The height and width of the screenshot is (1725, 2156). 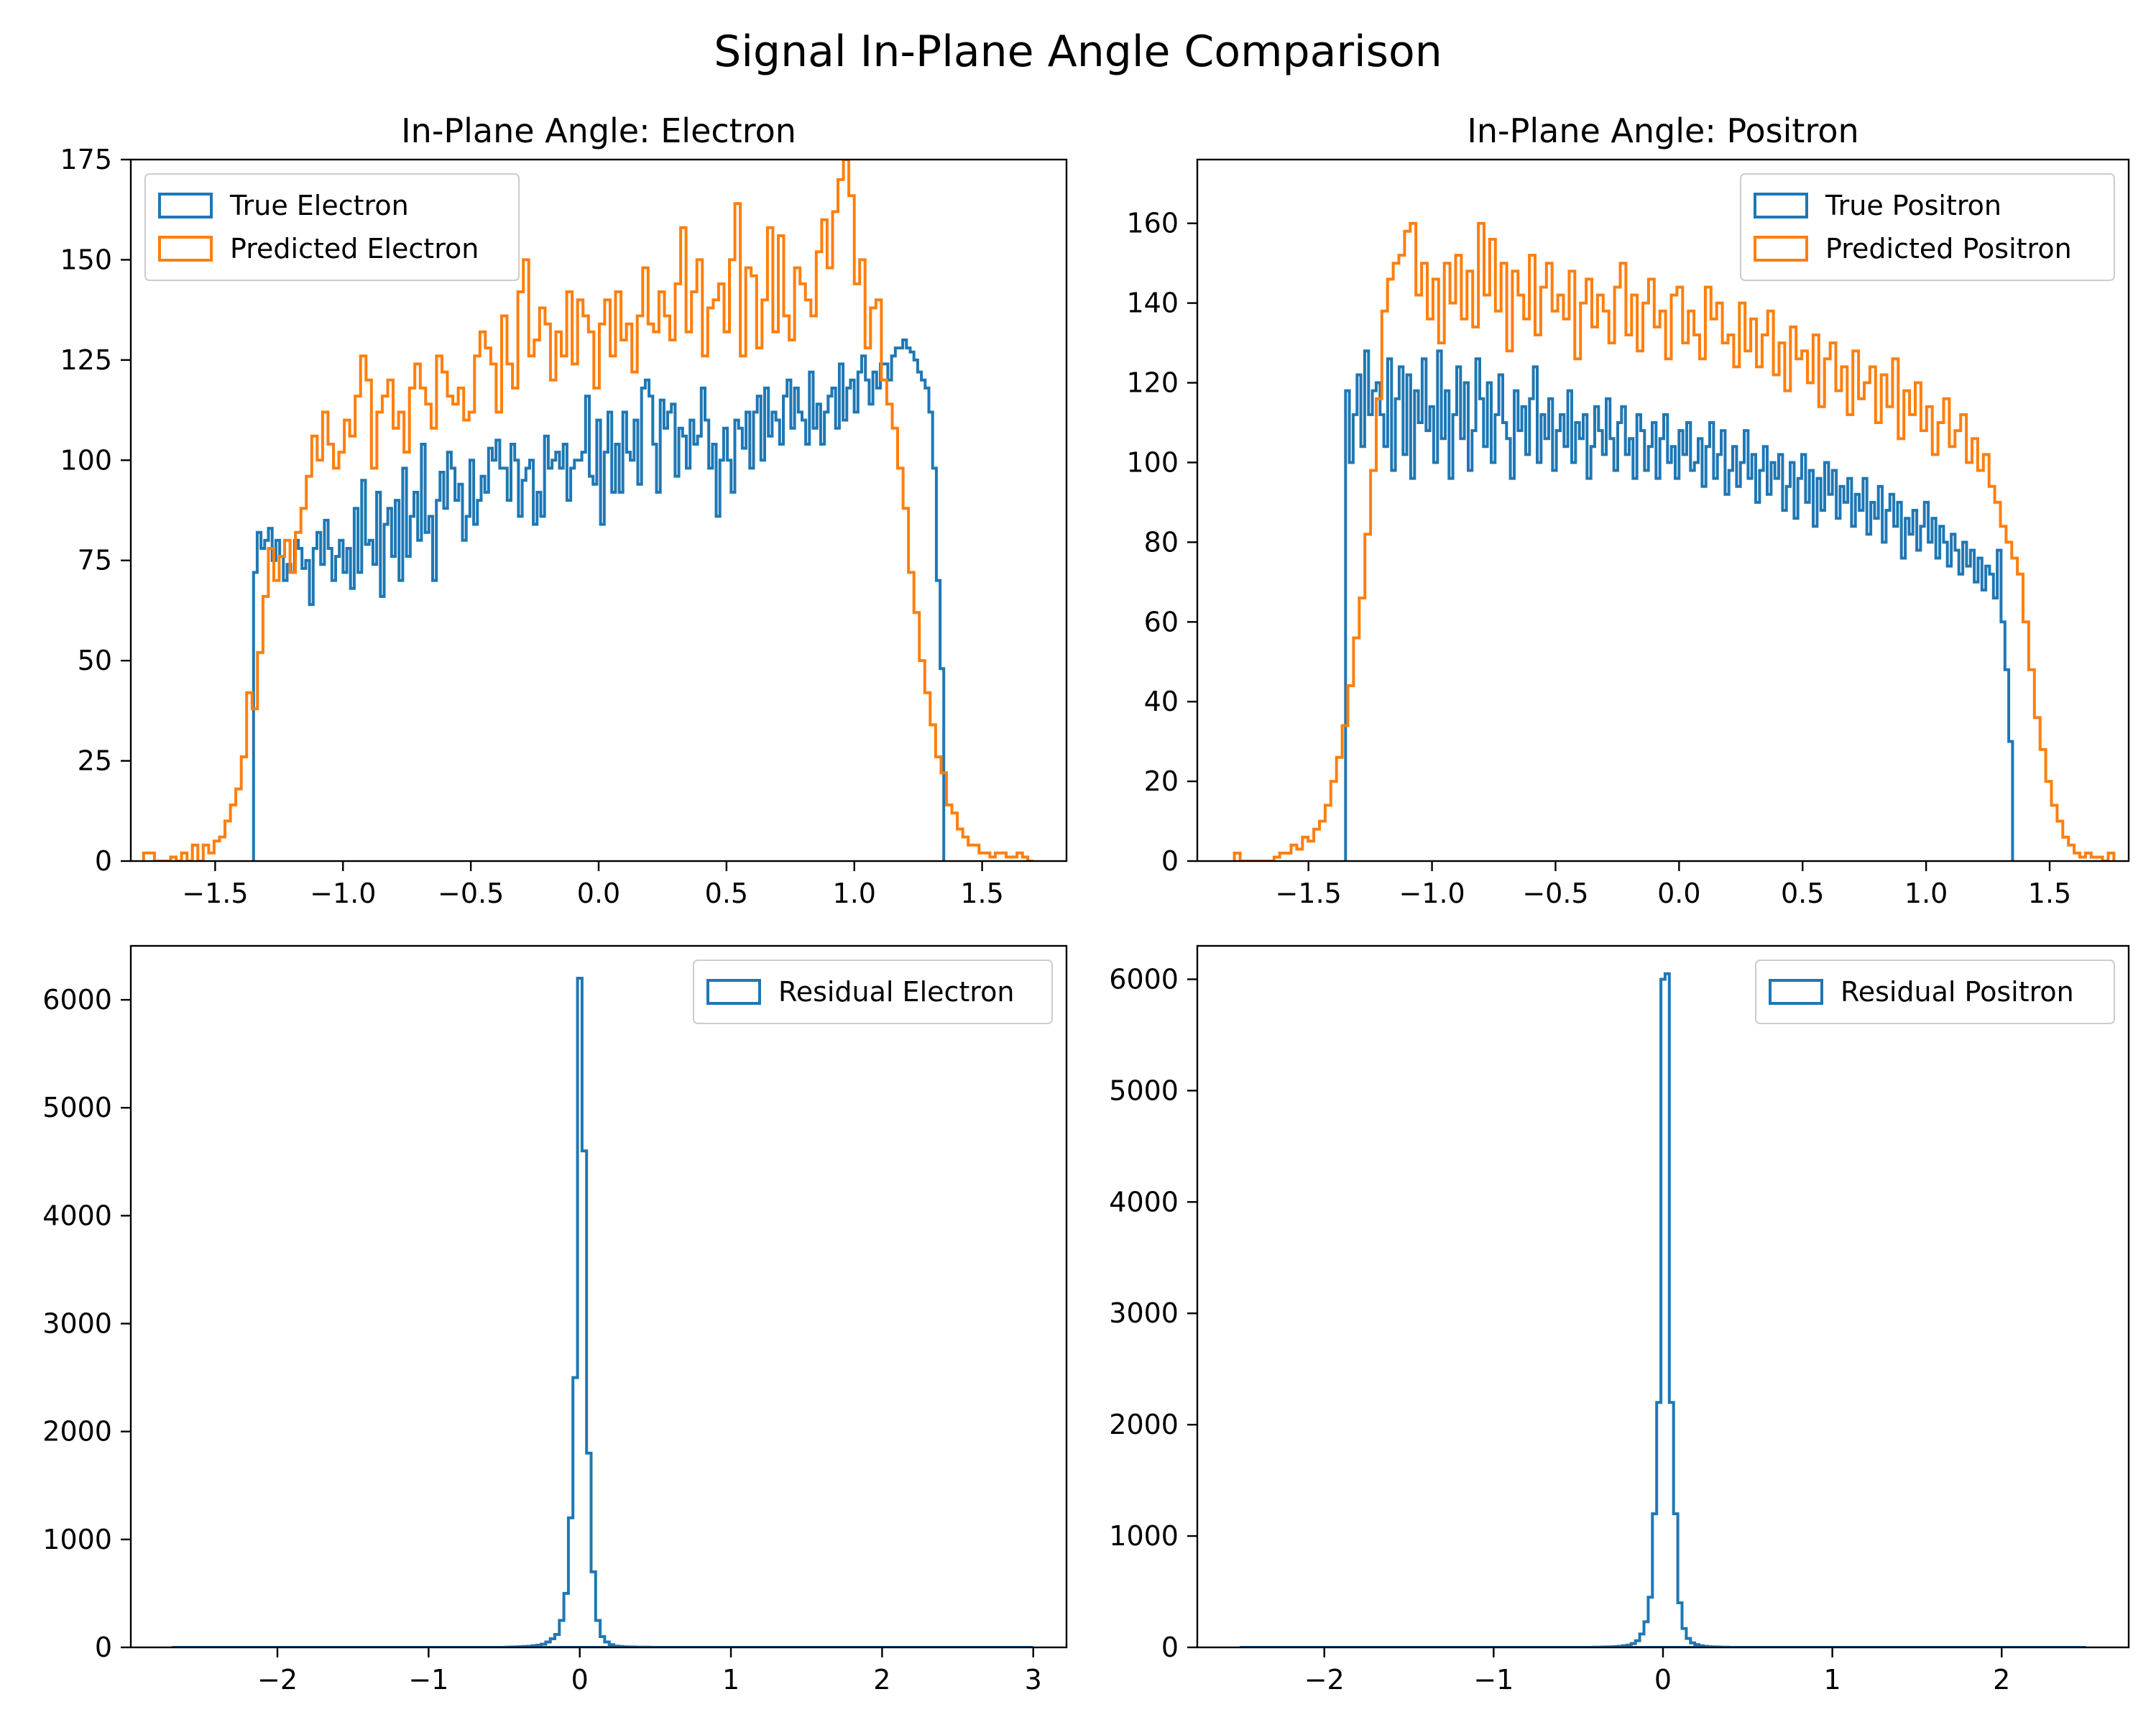 What do you see at coordinates (896, 992) in the screenshot?
I see `legend-label: Residual Electron` at bounding box center [896, 992].